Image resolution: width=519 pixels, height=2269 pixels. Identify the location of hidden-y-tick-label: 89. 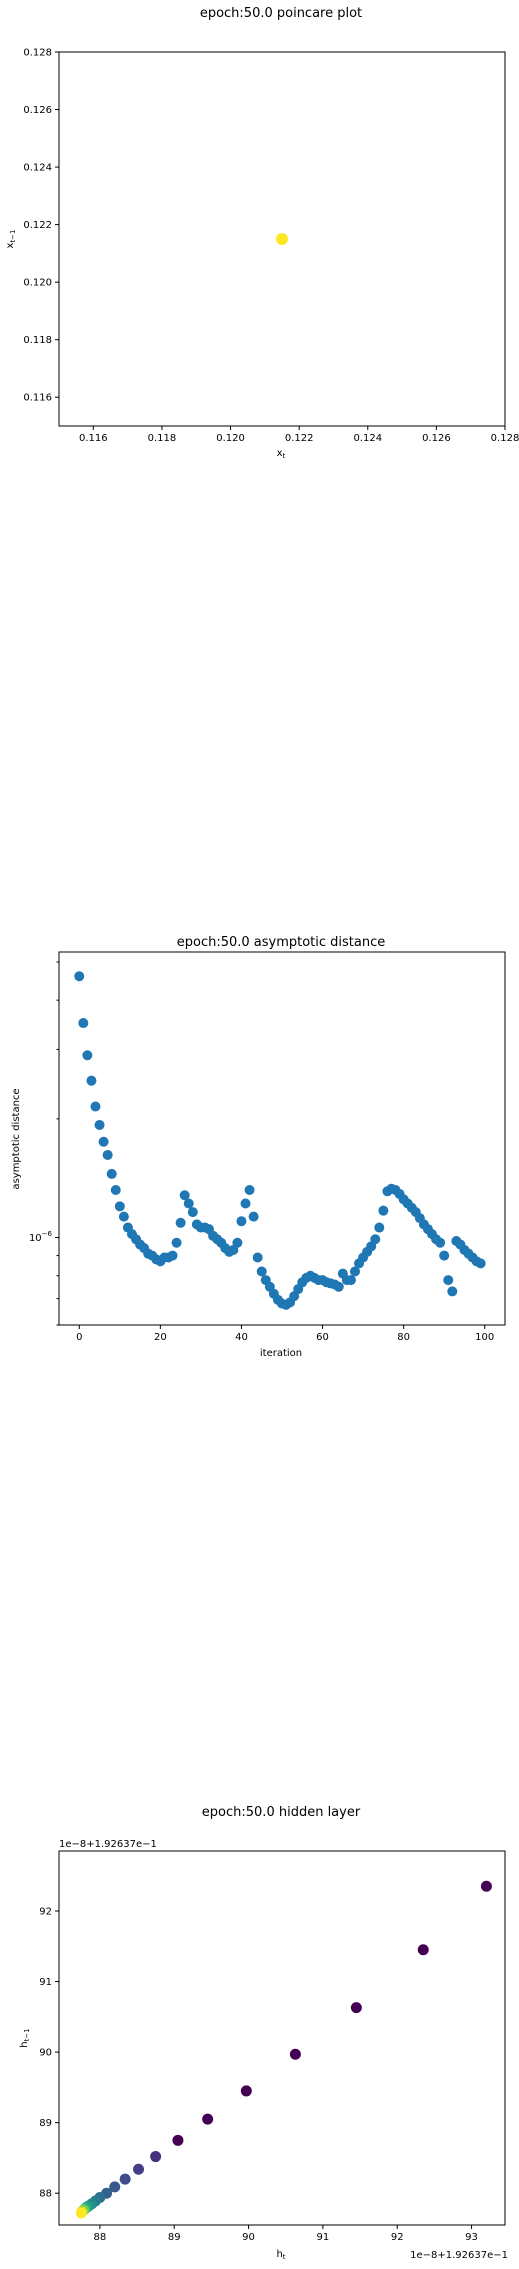
(45, 2123).